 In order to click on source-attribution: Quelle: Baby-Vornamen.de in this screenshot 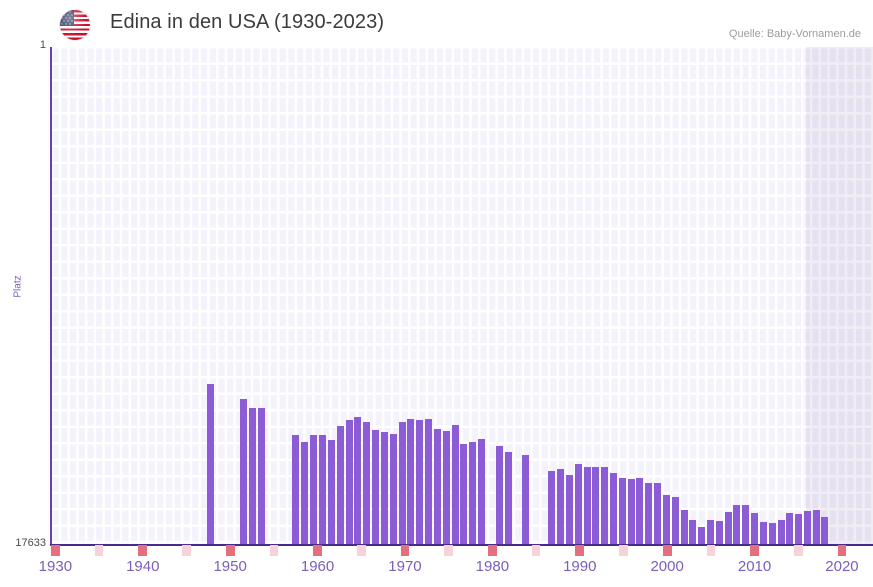, I will do `click(794, 34)`.